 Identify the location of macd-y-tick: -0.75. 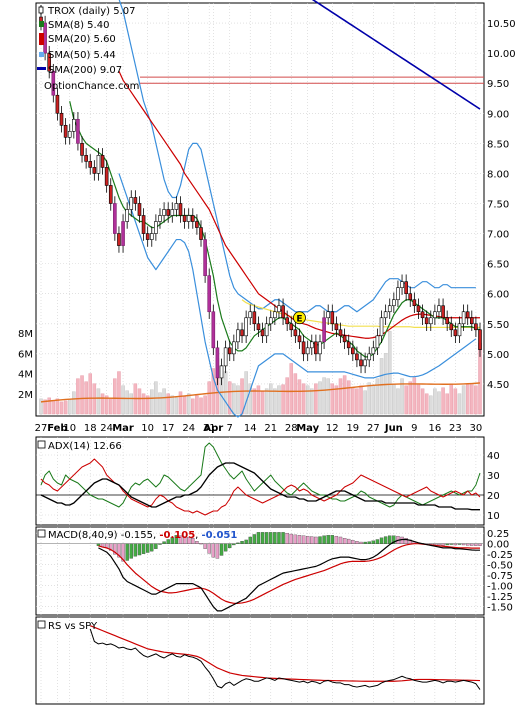
(500, 576).